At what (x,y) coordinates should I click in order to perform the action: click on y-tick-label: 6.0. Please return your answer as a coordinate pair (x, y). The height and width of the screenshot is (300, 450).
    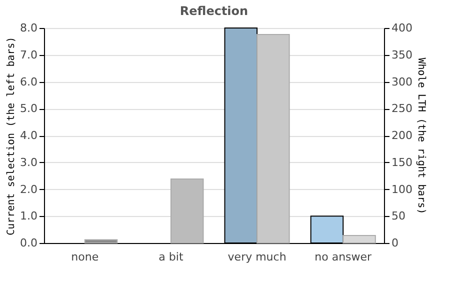
    Looking at the image, I should click on (29, 81).